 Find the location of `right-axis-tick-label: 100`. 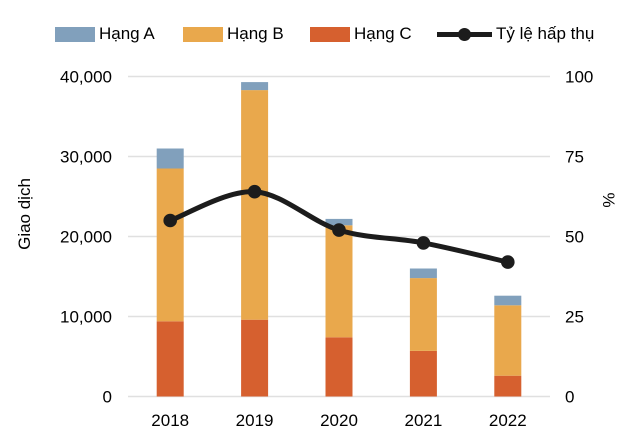

right-axis-tick-label: 100 is located at coordinates (579, 77).